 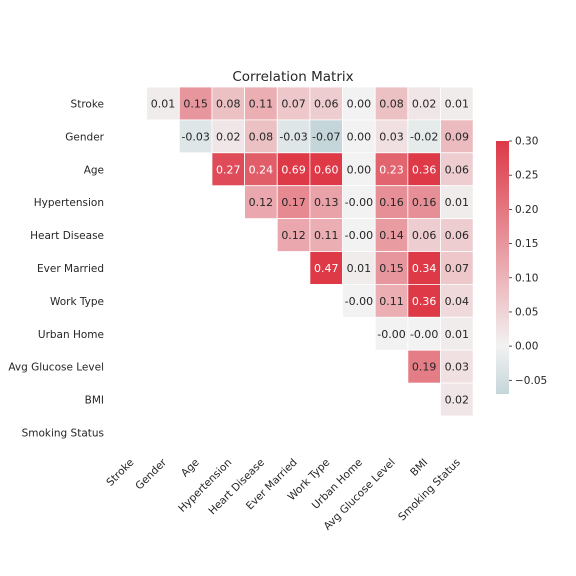 I want to click on column-label: Age, so click(x=190, y=468).